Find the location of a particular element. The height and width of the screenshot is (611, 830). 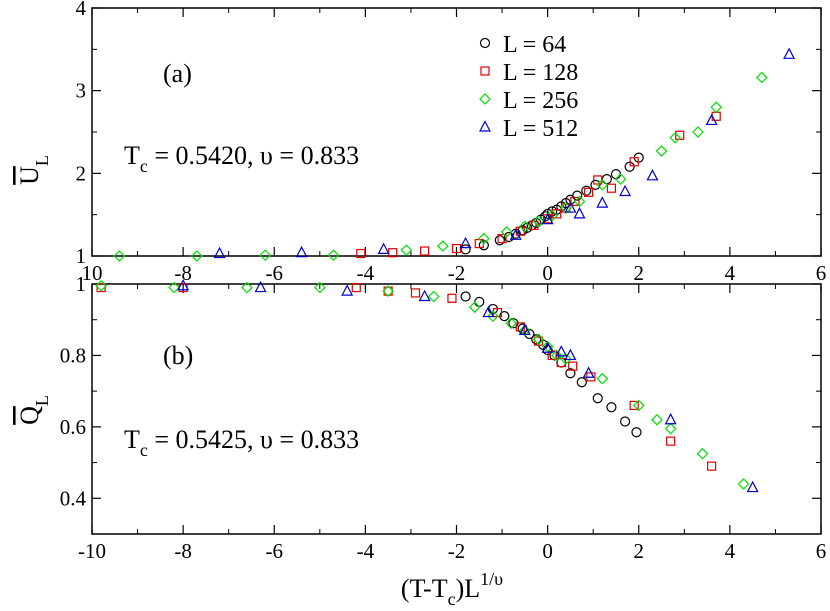

y-axis-label-a: UL is located at coordinates (33, 170).